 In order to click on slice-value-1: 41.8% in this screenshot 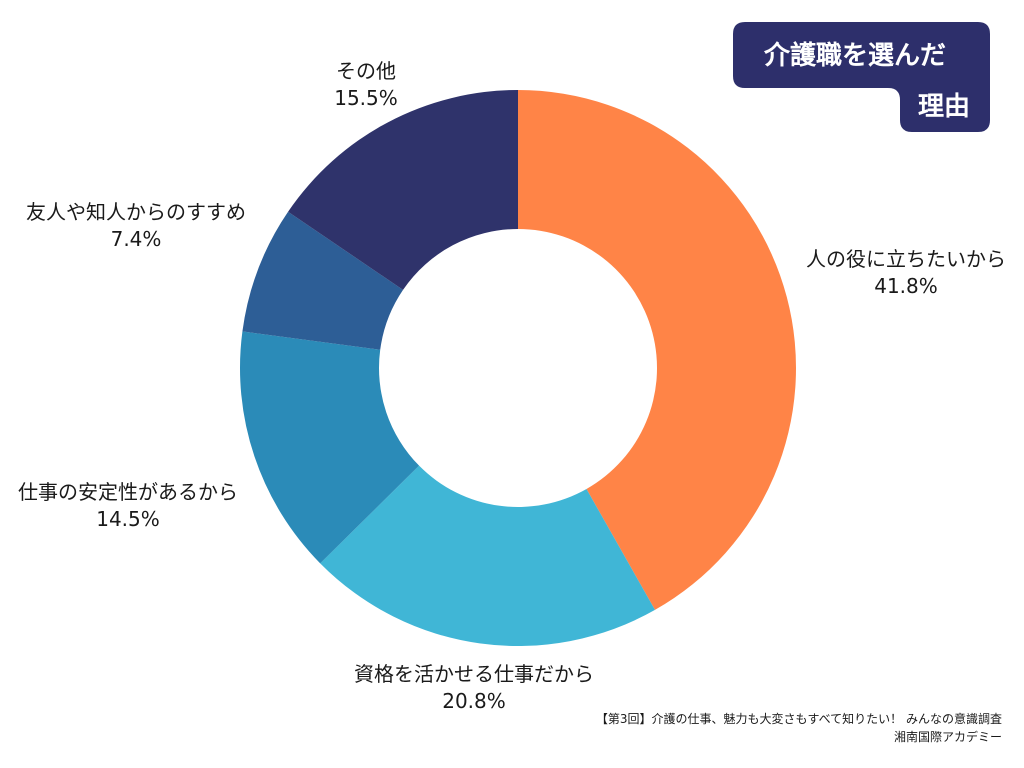, I will do `click(906, 286)`.